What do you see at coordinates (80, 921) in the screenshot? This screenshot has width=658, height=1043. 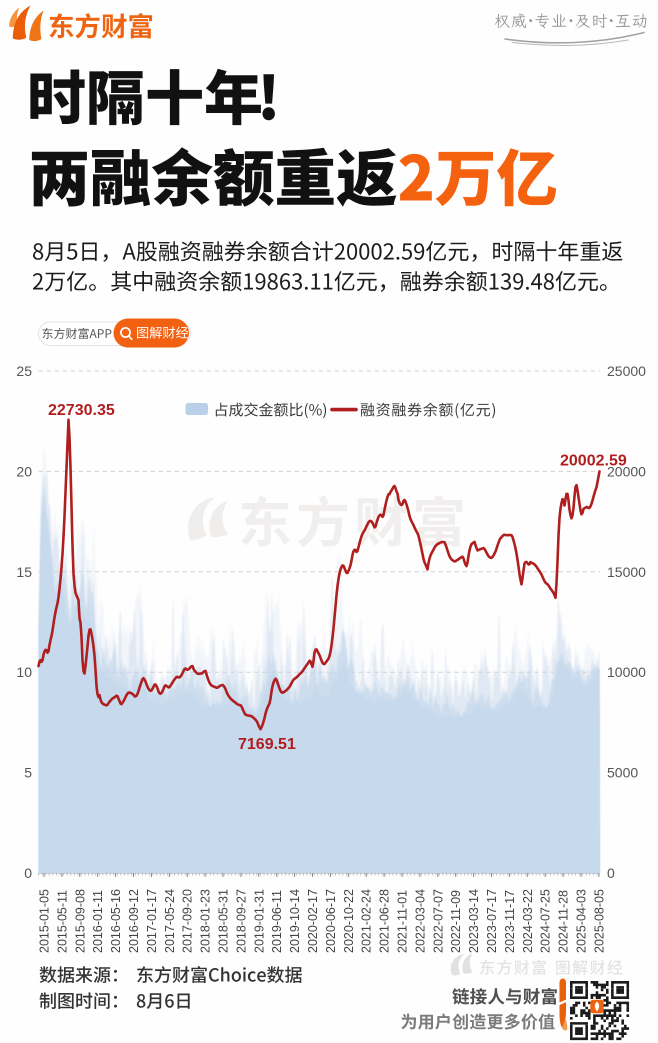 I see `svg-text: 2015-09-08` at bounding box center [80, 921].